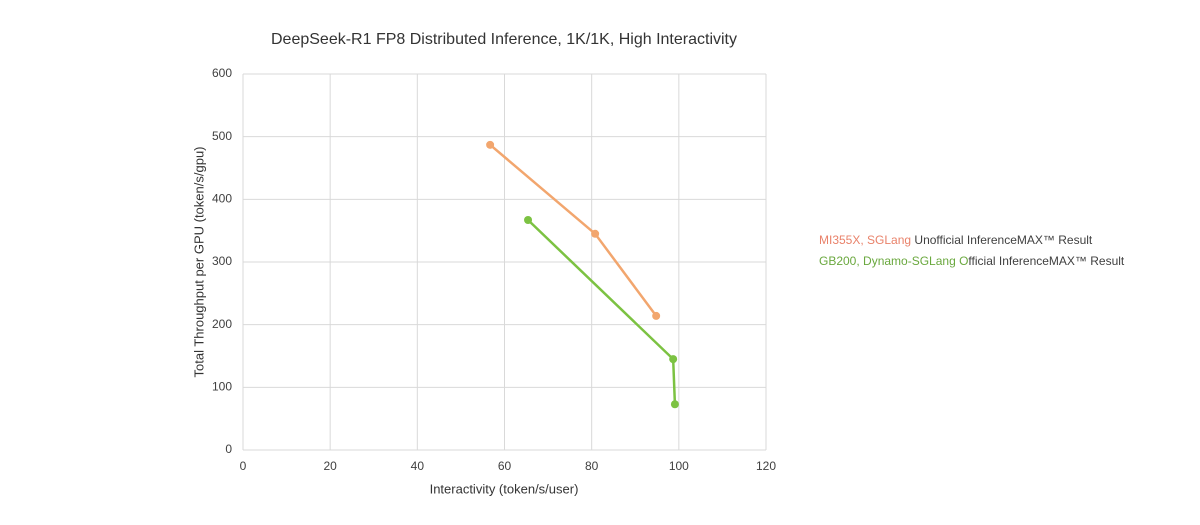 This screenshot has width=1200, height=525. Describe the element at coordinates (505, 466) in the screenshot. I see `x-tick-label: 60` at that location.